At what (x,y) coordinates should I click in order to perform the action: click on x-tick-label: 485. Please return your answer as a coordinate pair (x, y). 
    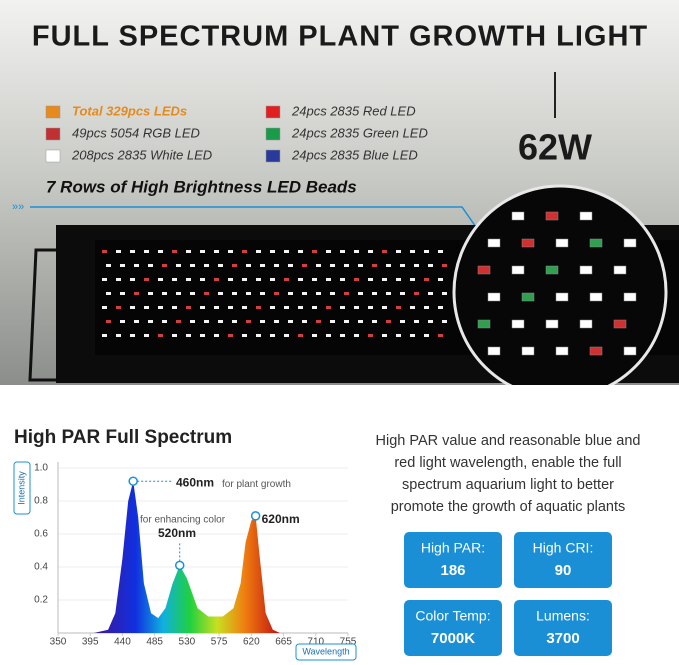
    Looking at the image, I should click on (154, 642).